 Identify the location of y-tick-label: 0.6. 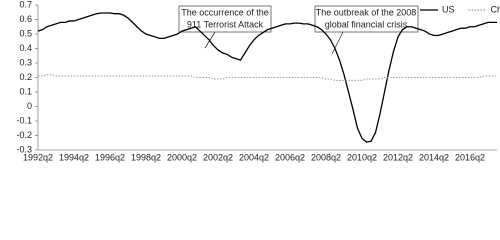
(25, 19).